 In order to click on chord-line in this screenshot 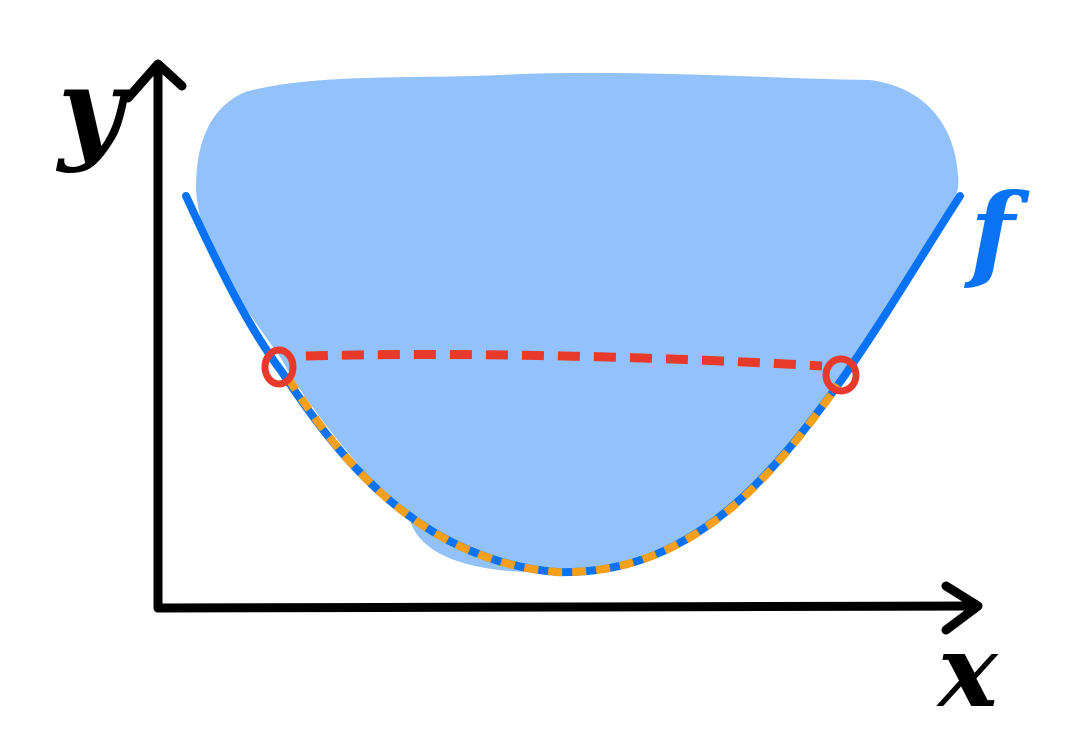, I will do `click(564, 360)`.